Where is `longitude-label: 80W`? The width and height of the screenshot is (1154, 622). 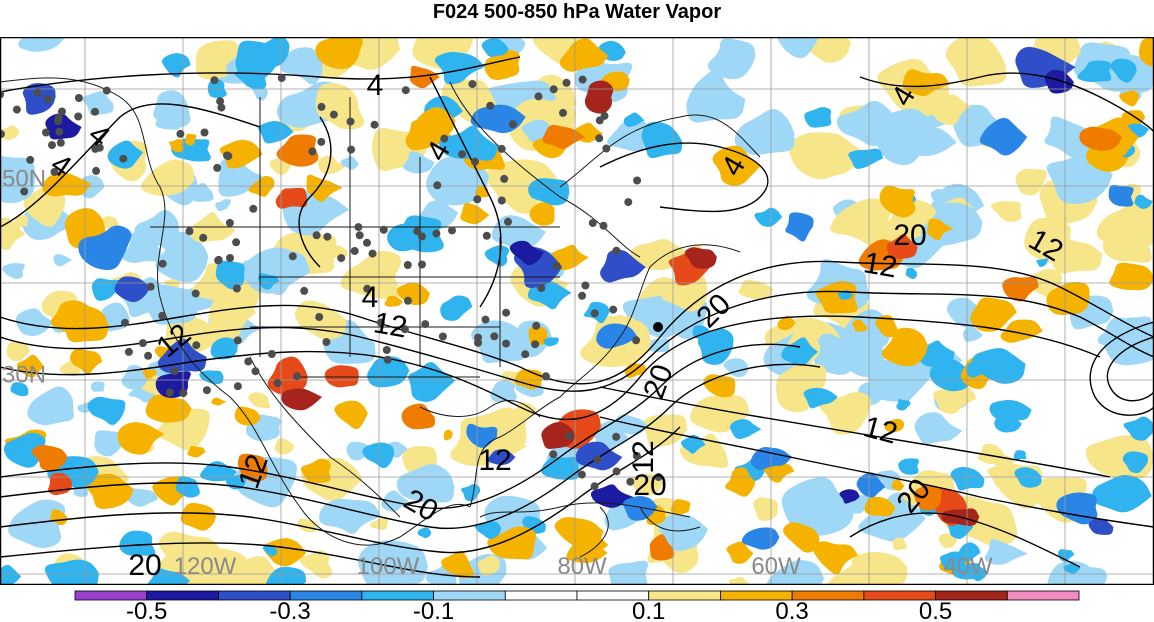 longitude-label: 80W is located at coordinates (582, 566).